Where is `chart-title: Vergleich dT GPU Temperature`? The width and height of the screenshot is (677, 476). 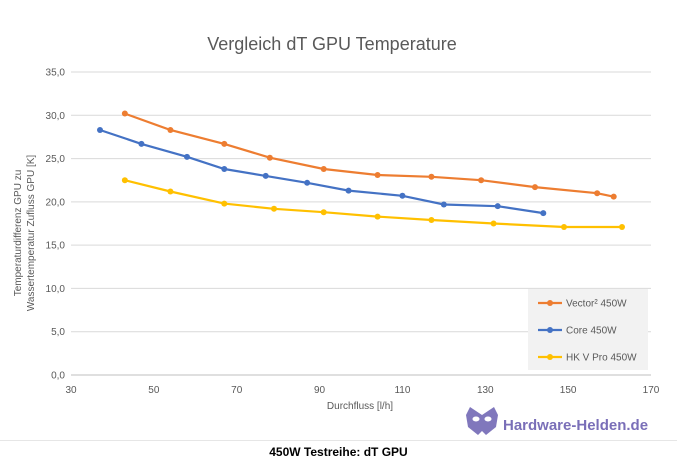 chart-title: Vergleich dT GPU Temperature is located at coordinates (331, 44).